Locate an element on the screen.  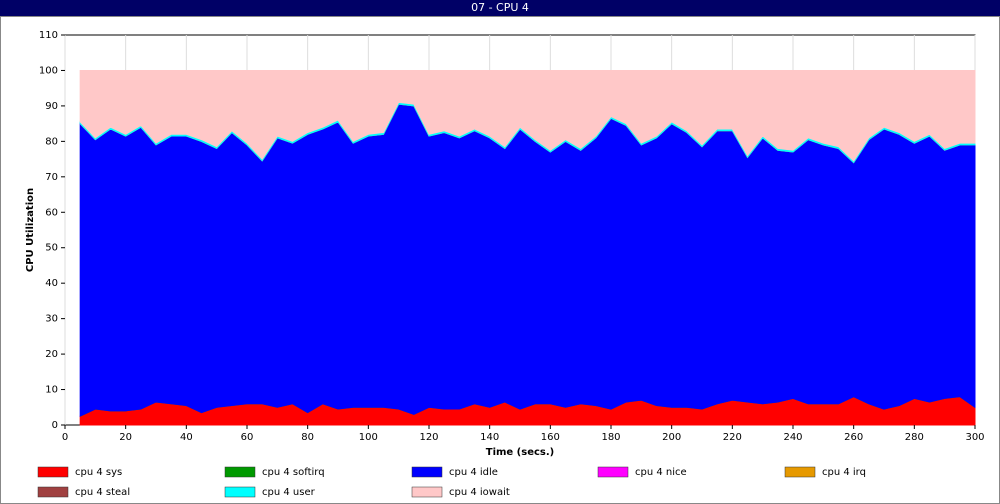
x-tick-label: 80 is located at coordinates (307, 437).